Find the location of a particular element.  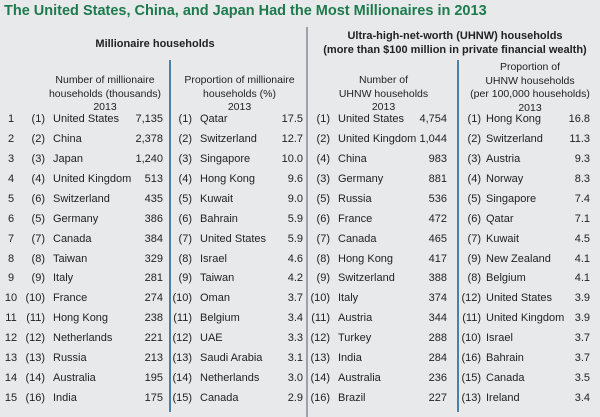

value: 8.3 is located at coordinates (582, 178).